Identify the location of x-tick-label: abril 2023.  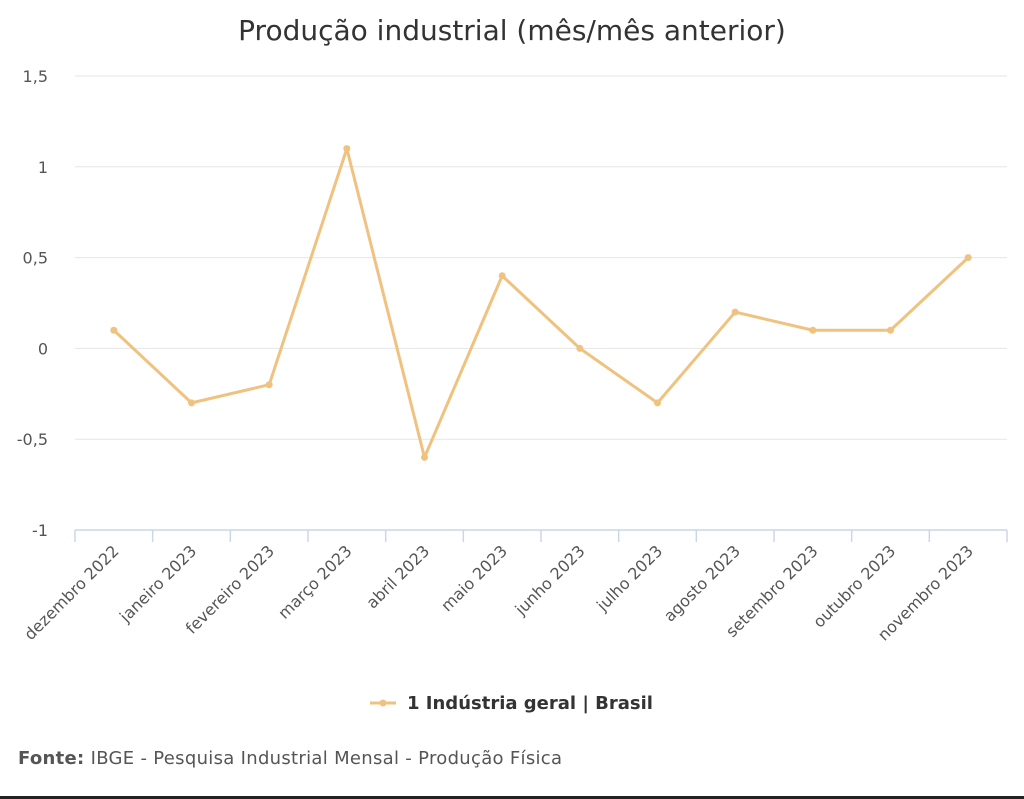
(397, 576).